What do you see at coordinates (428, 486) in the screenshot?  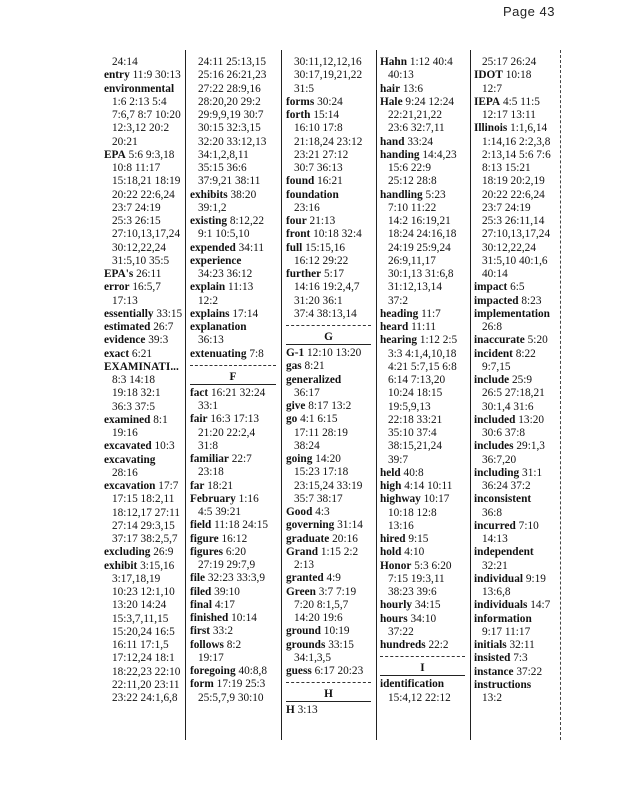 I see `page-line-refs: 4:14 10:11` at bounding box center [428, 486].